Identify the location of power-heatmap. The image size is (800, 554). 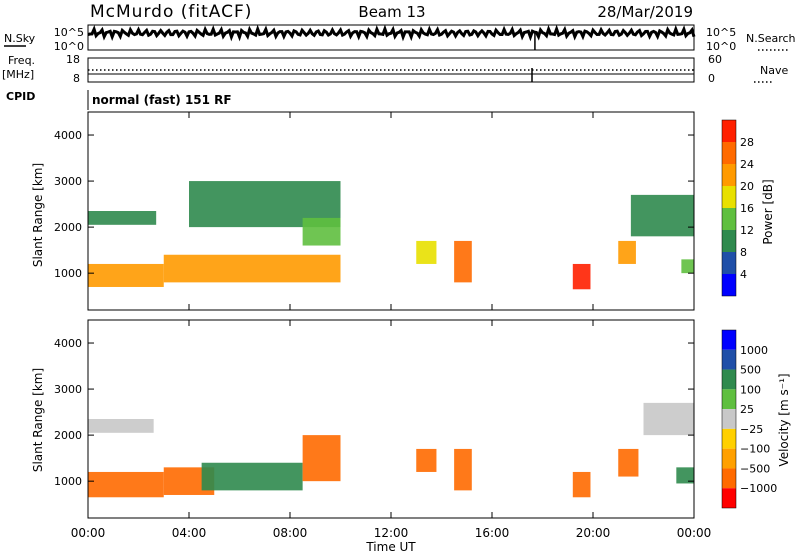
(391, 235).